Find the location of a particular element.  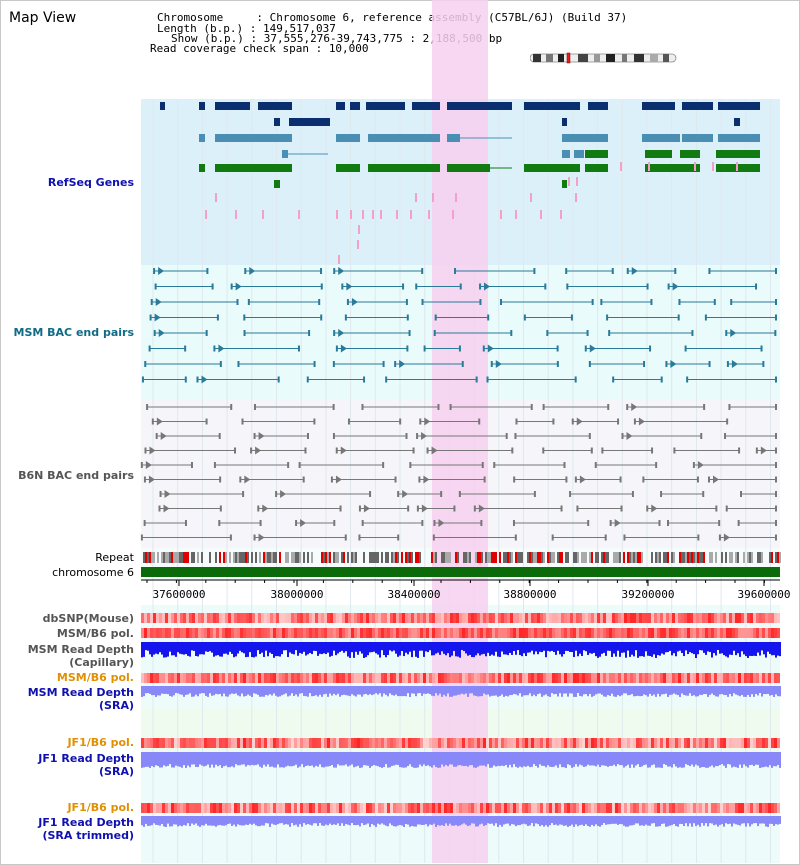

chromosome-ideogram is located at coordinates (605, 58).